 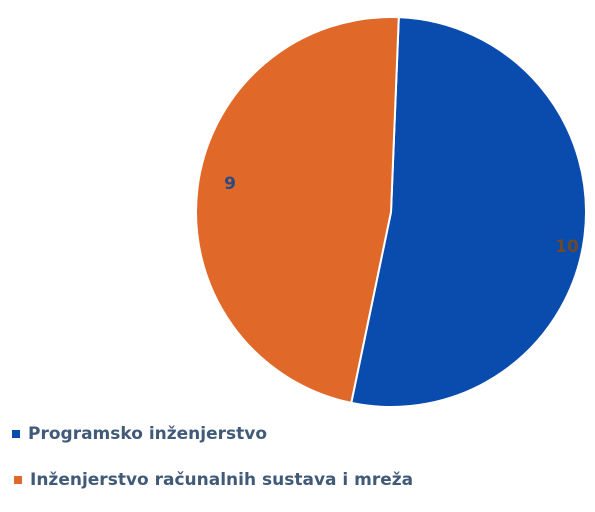 What do you see at coordinates (222, 480) in the screenshot?
I see `legend-label-racunalni-sustavi: Inženjerstvo računalnih sustava i mreža` at bounding box center [222, 480].